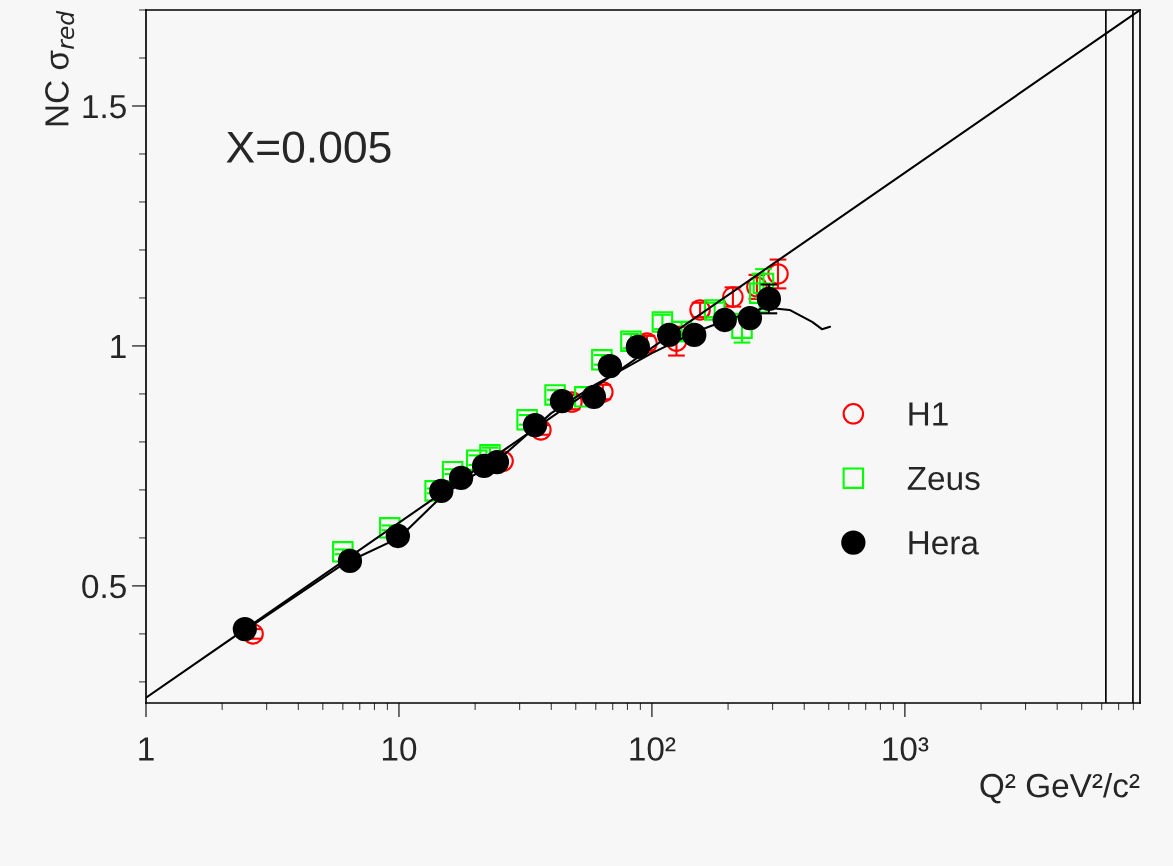 The height and width of the screenshot is (866, 1173). What do you see at coordinates (104, 107) in the screenshot?
I see `y-tick-label: 1.5` at bounding box center [104, 107].